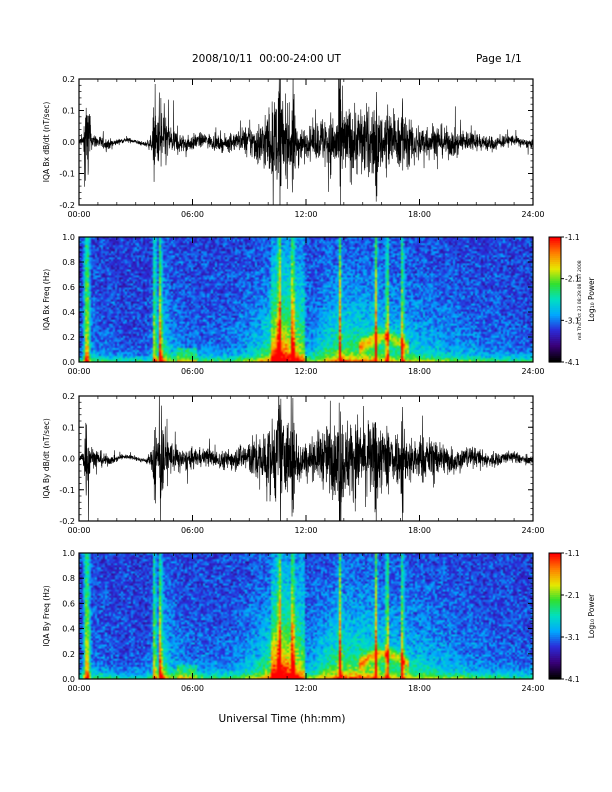  What do you see at coordinates (419, 214) in the screenshot?
I see `x-tick-label: 18:00` at bounding box center [419, 214].